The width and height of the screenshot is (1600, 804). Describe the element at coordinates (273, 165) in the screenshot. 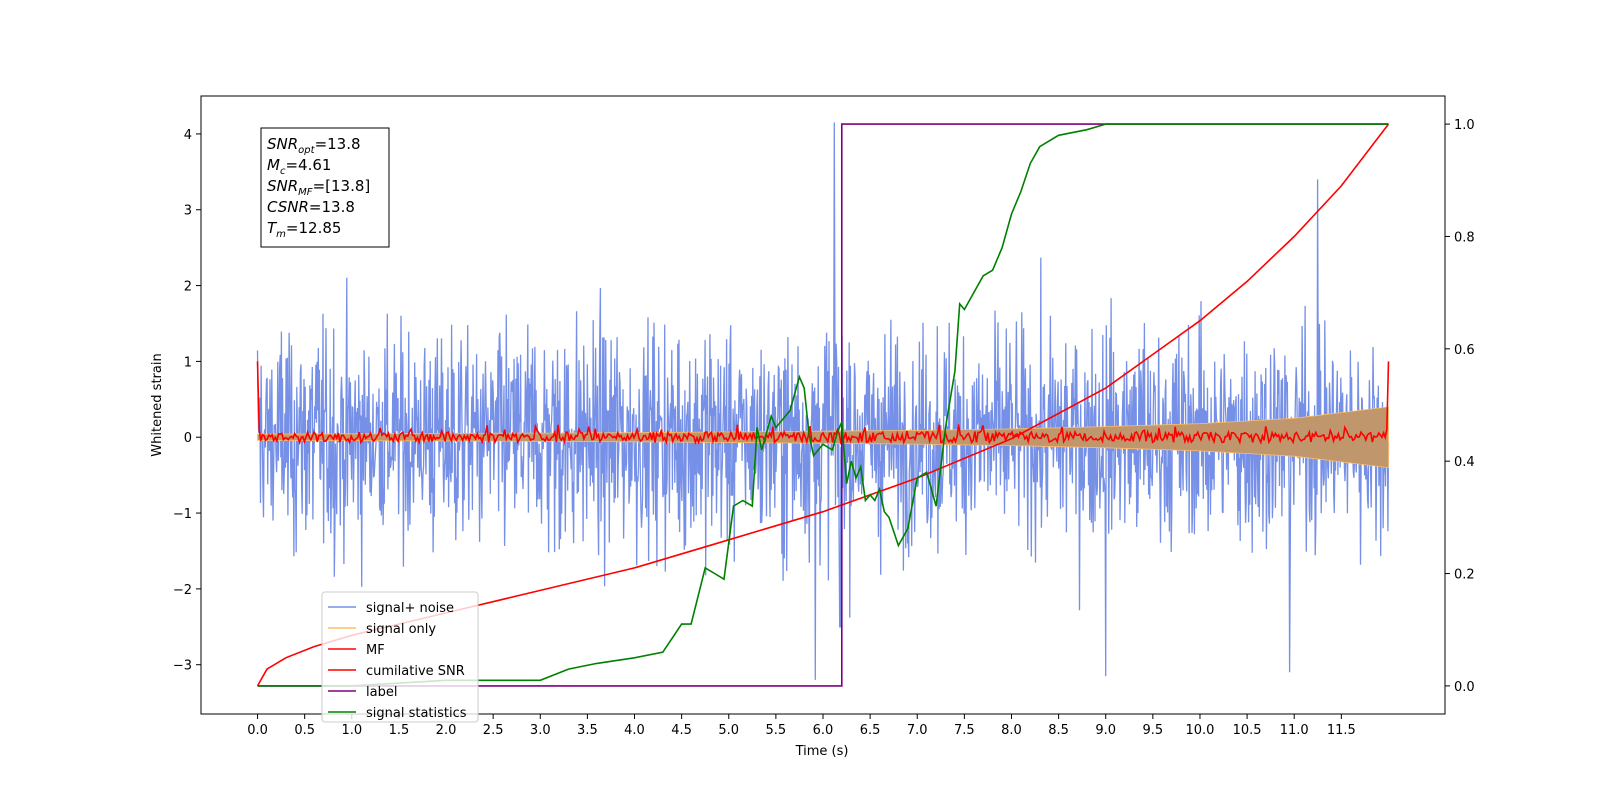

I see `info-symbol: M` at that location.